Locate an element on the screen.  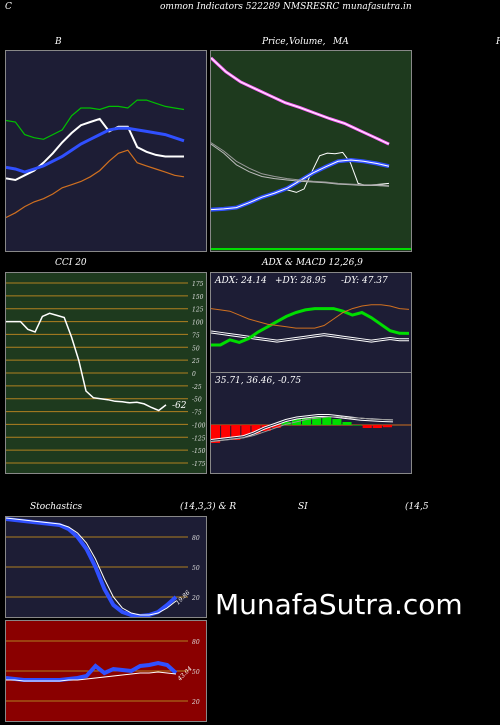
price-ma_grey1-line is located at coordinates (300, 165).